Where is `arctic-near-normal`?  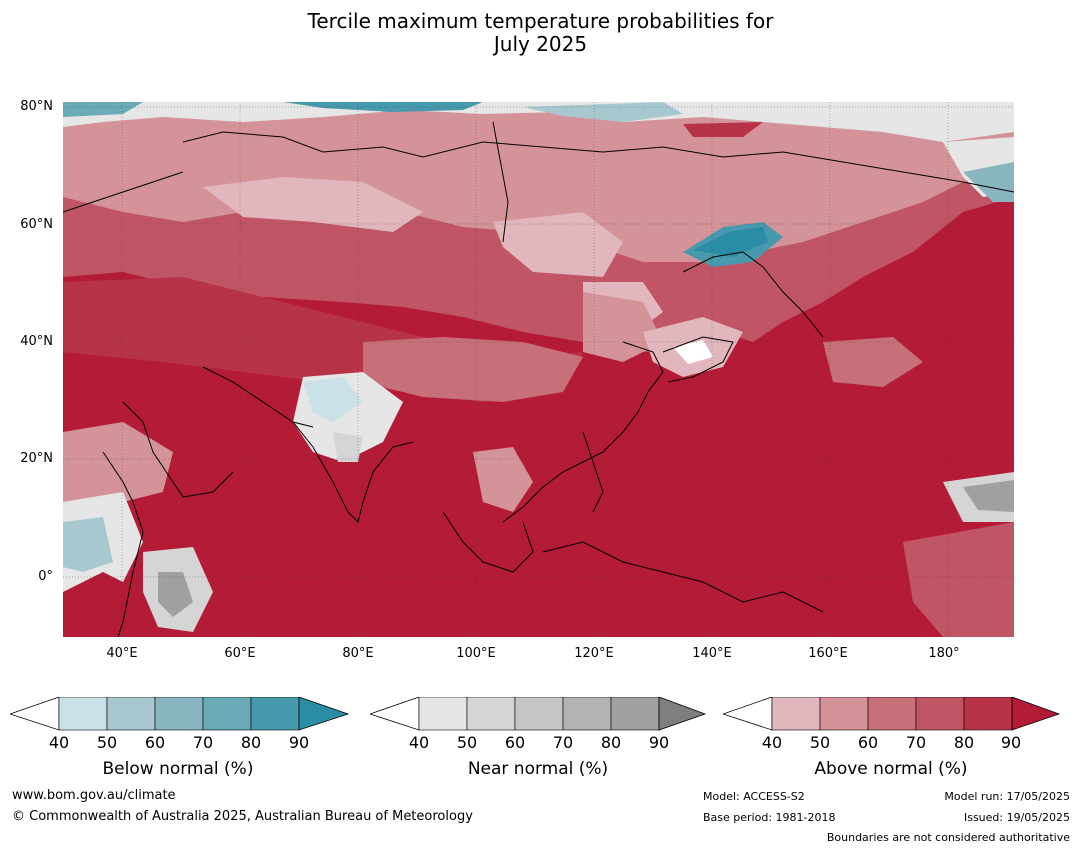 arctic-near-normal is located at coordinates (538, 122).